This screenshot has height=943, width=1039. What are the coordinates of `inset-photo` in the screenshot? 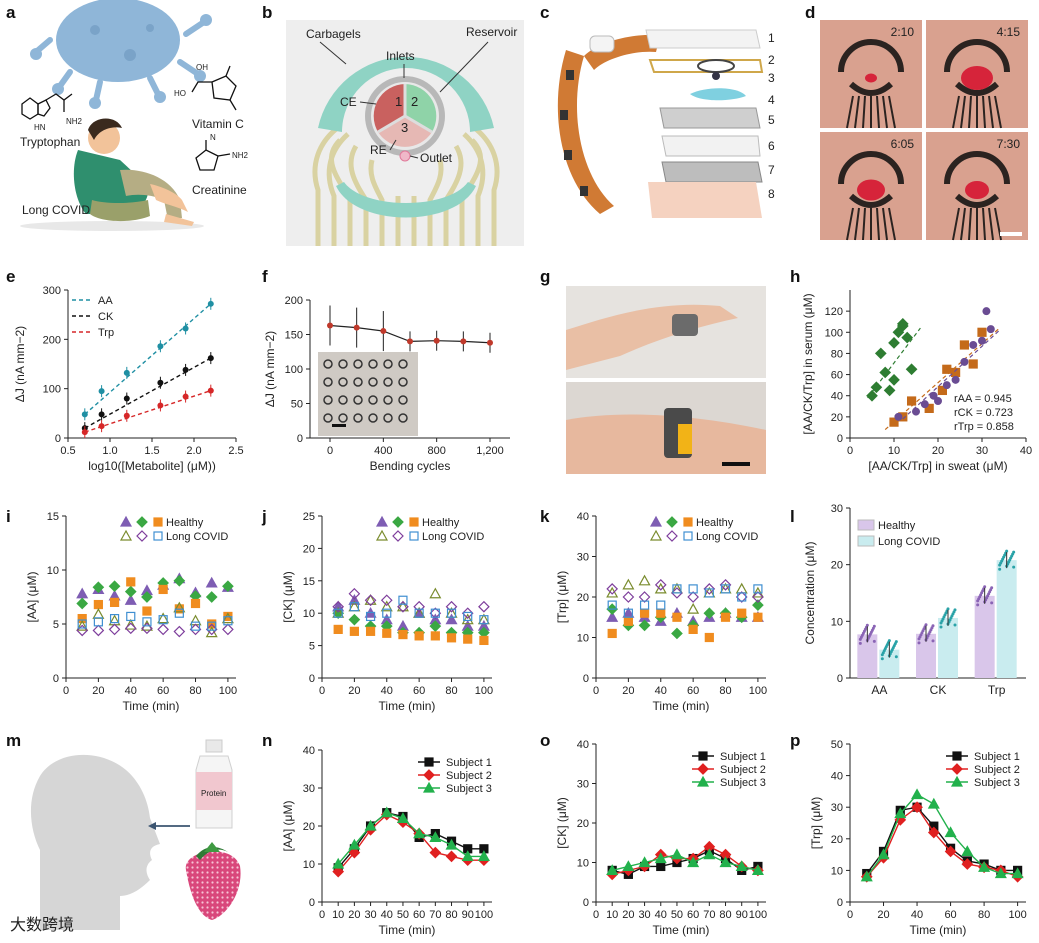 It's located at (368, 394).